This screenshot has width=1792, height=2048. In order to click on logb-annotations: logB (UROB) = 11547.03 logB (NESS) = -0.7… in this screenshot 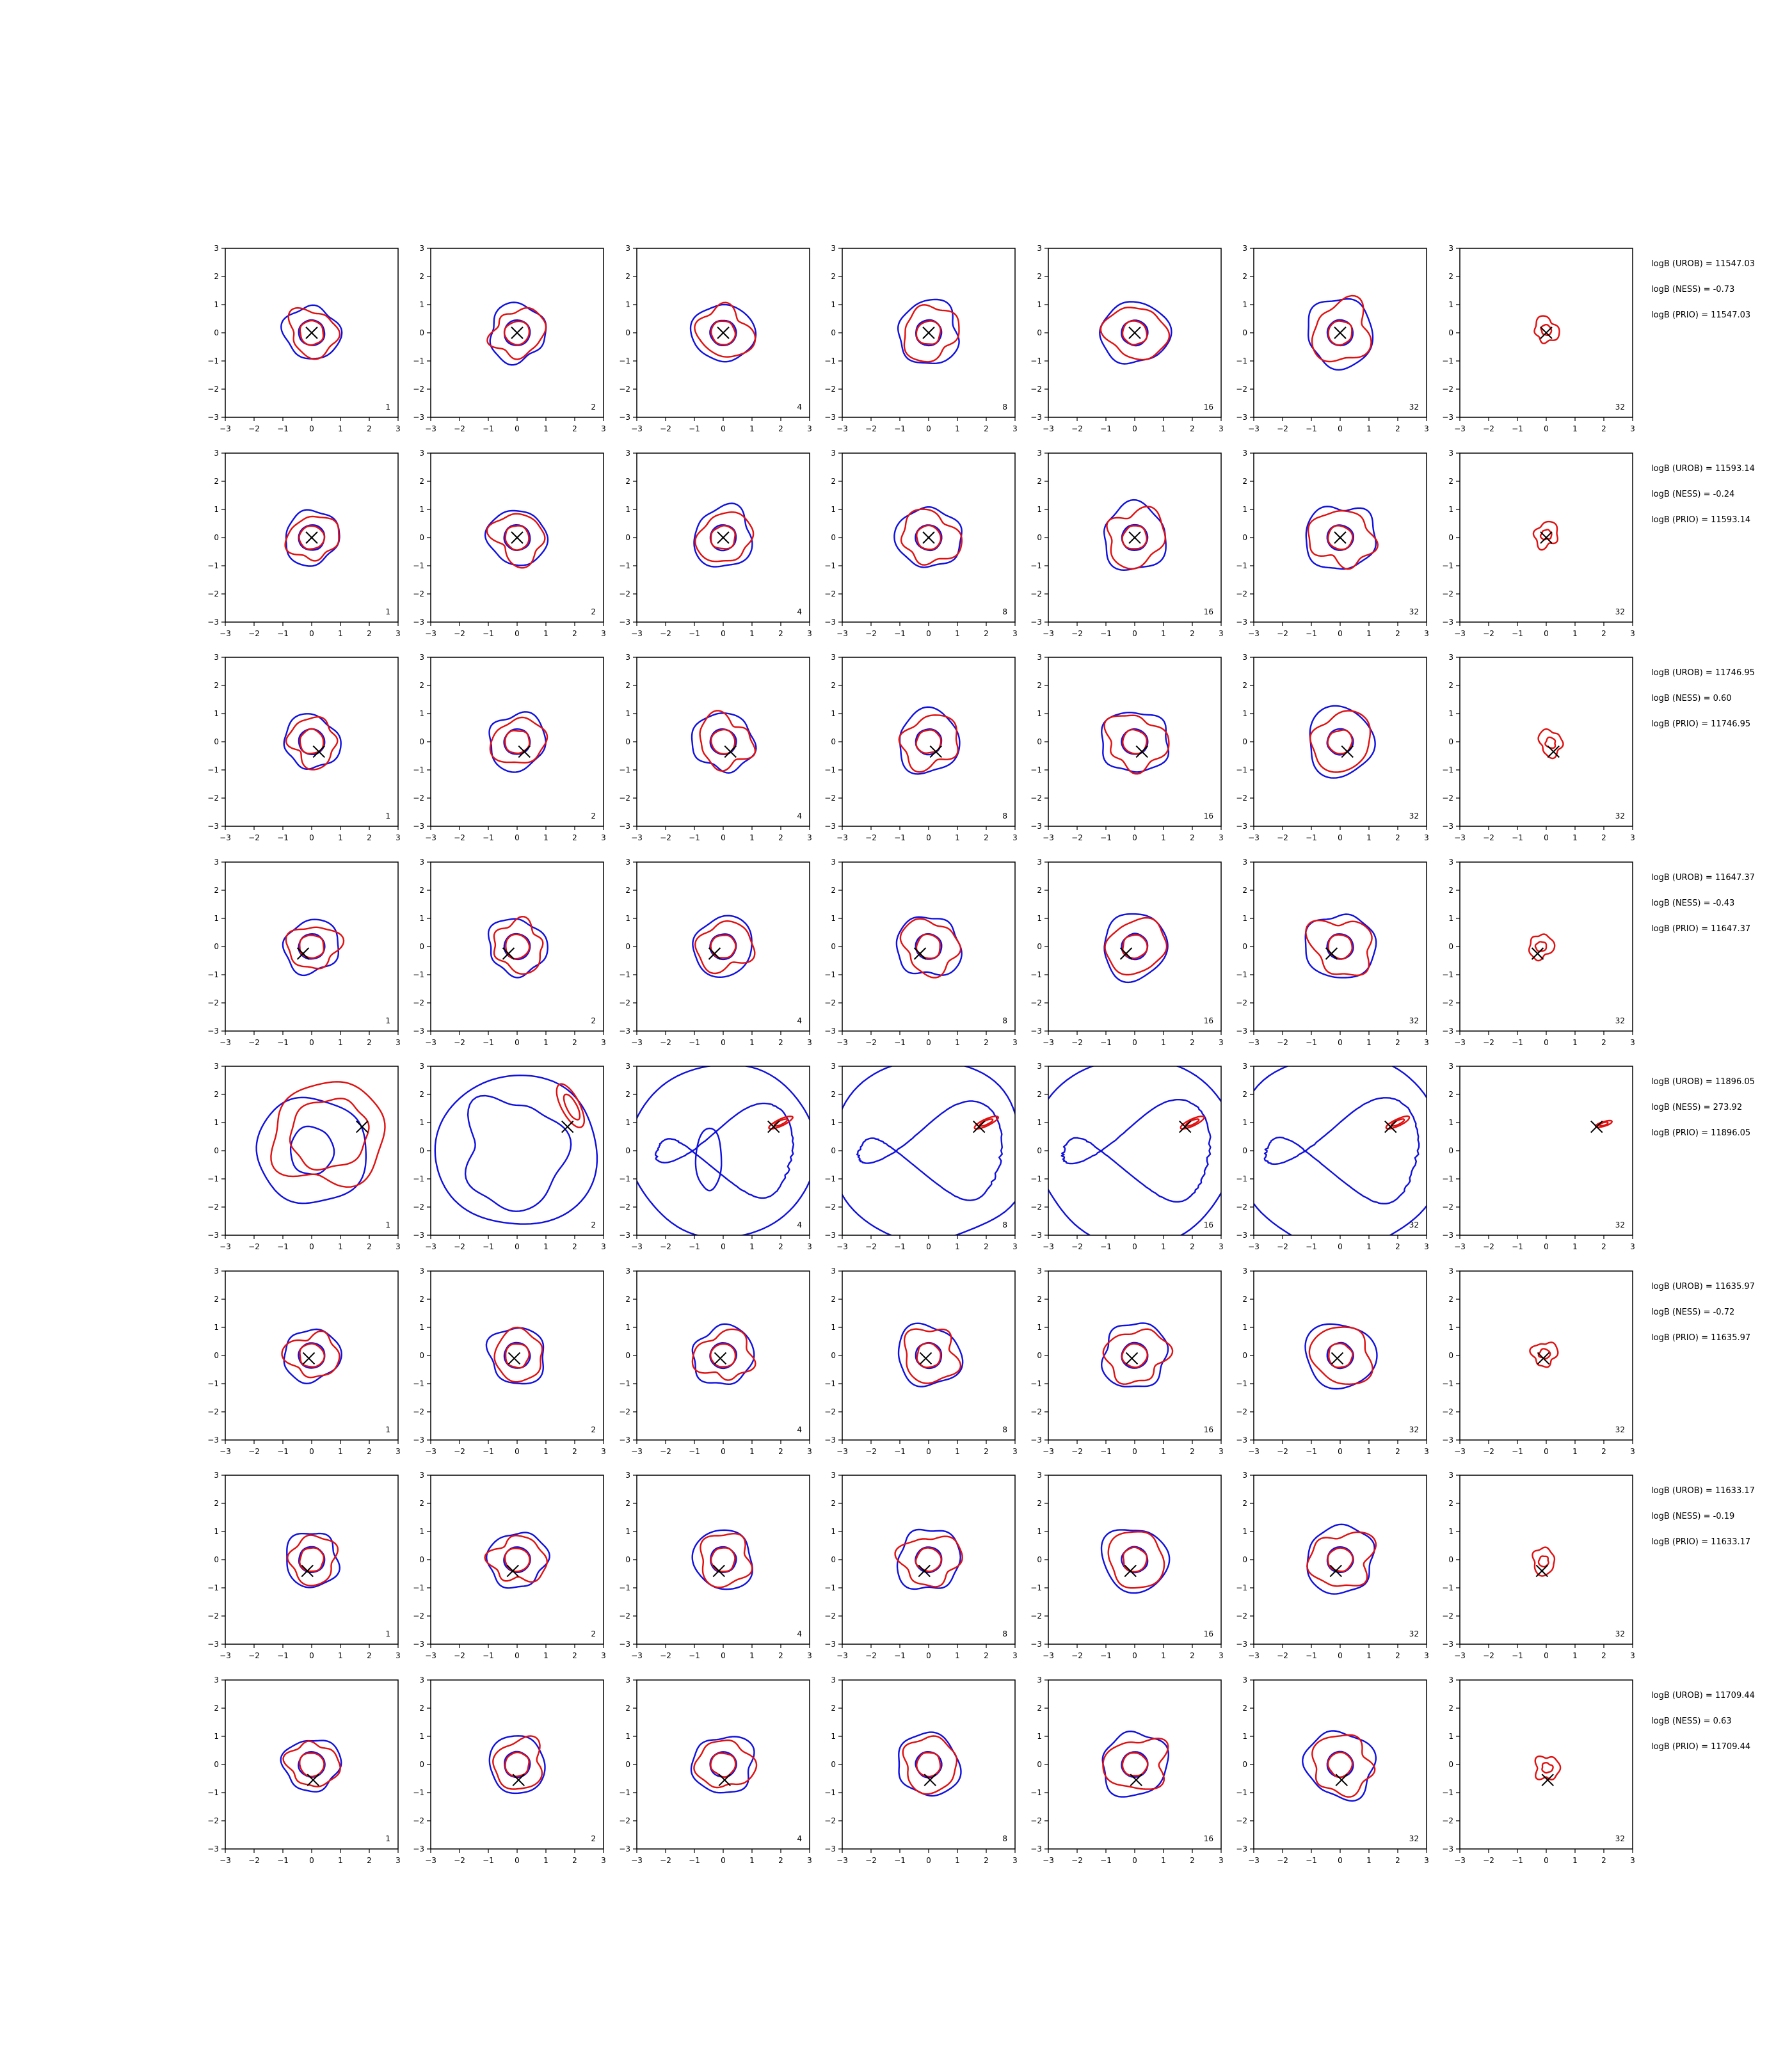, I will do `click(1703, 289)`.